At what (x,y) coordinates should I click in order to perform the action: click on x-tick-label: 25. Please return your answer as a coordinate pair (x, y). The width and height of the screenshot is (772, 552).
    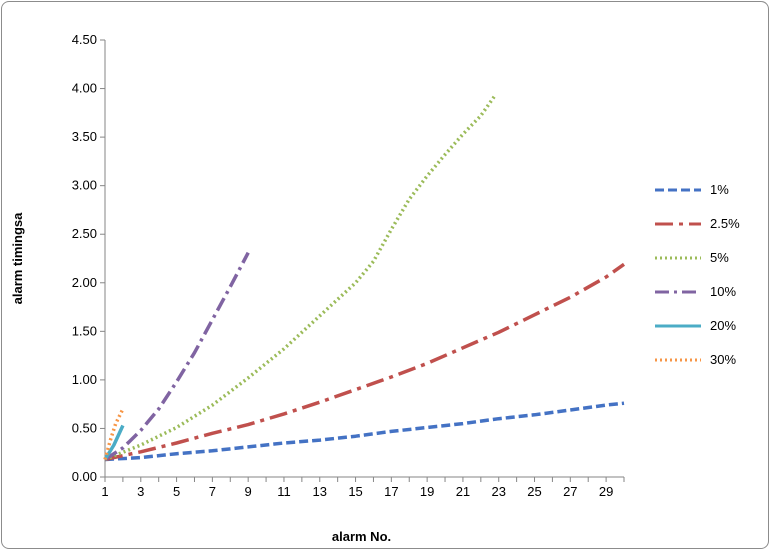
    Looking at the image, I should click on (534, 491).